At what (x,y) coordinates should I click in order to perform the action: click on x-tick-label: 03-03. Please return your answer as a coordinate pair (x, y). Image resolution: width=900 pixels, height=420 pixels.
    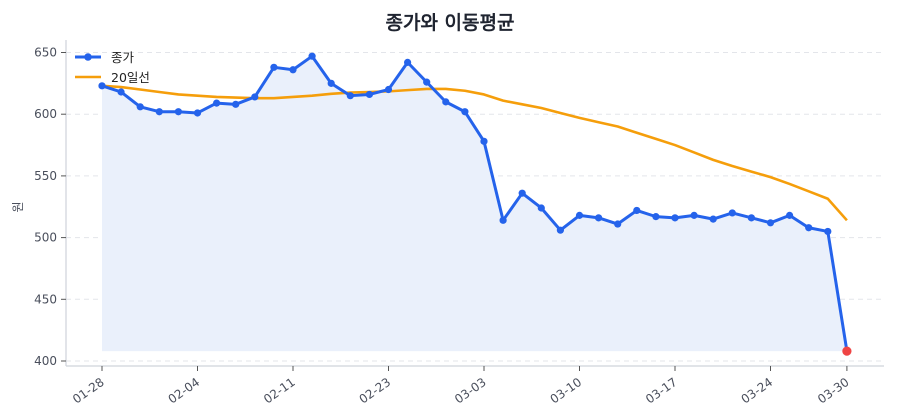
    Looking at the image, I should click on (470, 390).